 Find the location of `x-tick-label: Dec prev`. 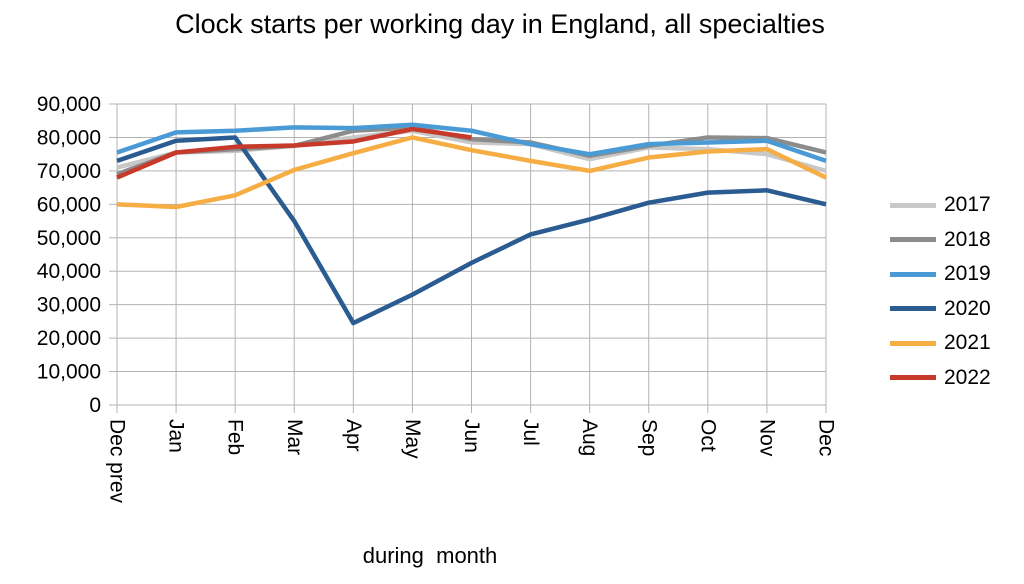

x-tick-label: Dec prev is located at coordinates (117, 461).